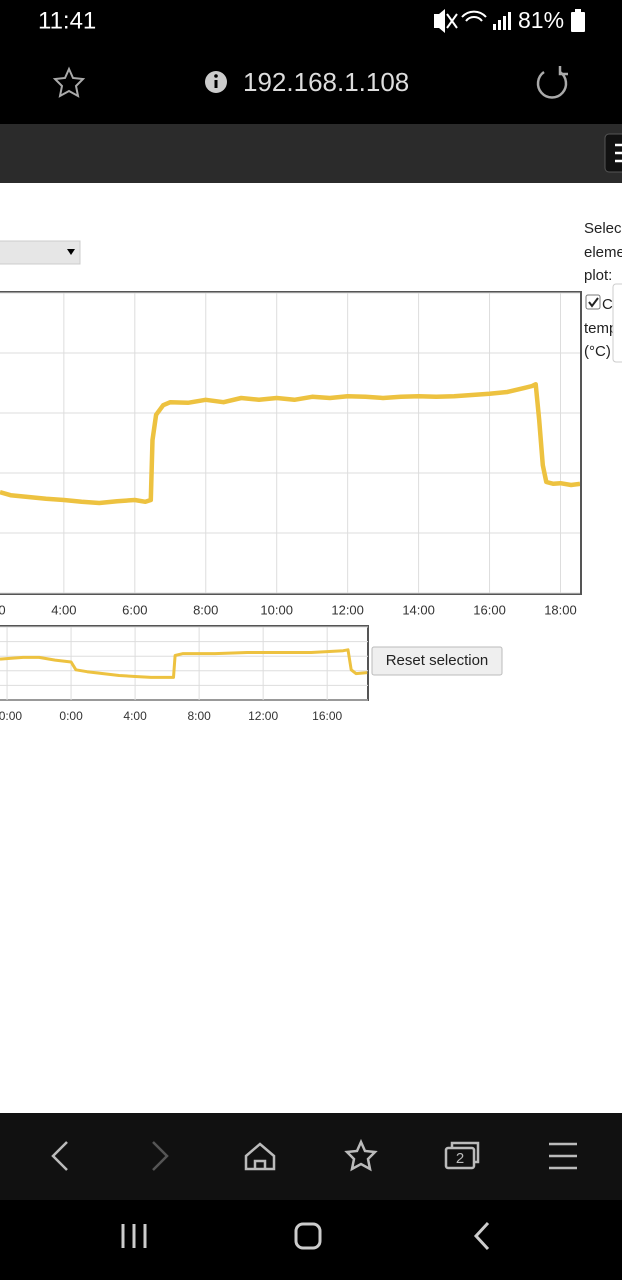  Describe the element at coordinates (552, 84) in the screenshot. I see `reload` at that location.